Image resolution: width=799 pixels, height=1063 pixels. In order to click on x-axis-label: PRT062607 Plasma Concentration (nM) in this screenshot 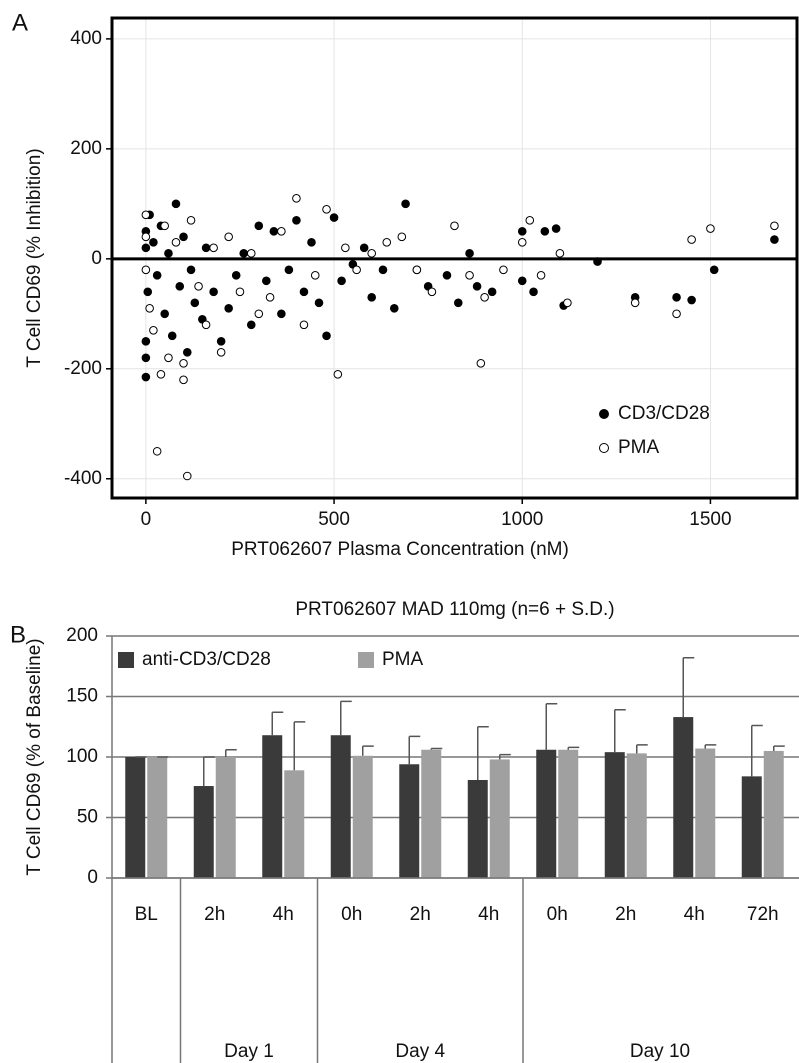, I will do `click(400, 549)`.